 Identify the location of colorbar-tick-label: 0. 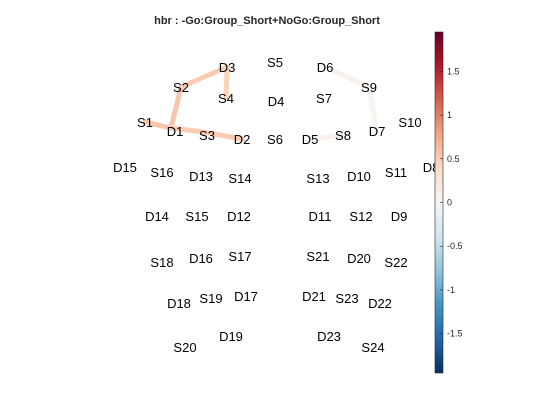
(449, 203).